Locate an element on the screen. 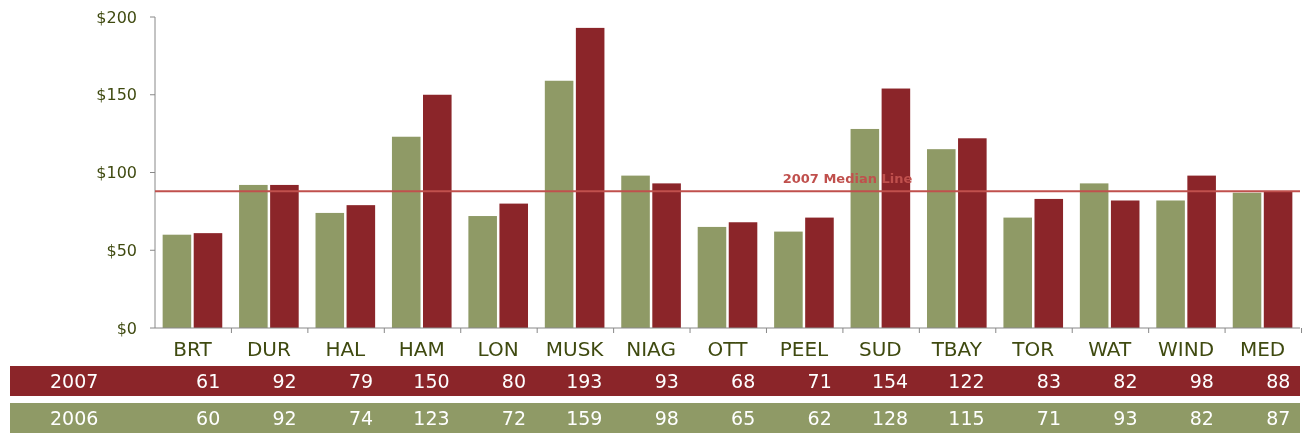  x-tick-label: HAL is located at coordinates (346, 349).